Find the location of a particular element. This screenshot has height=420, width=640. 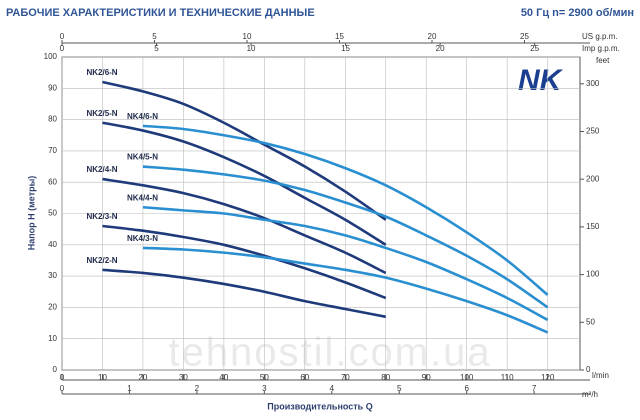

secondary-x-tick-label: 4 is located at coordinates (332, 388).